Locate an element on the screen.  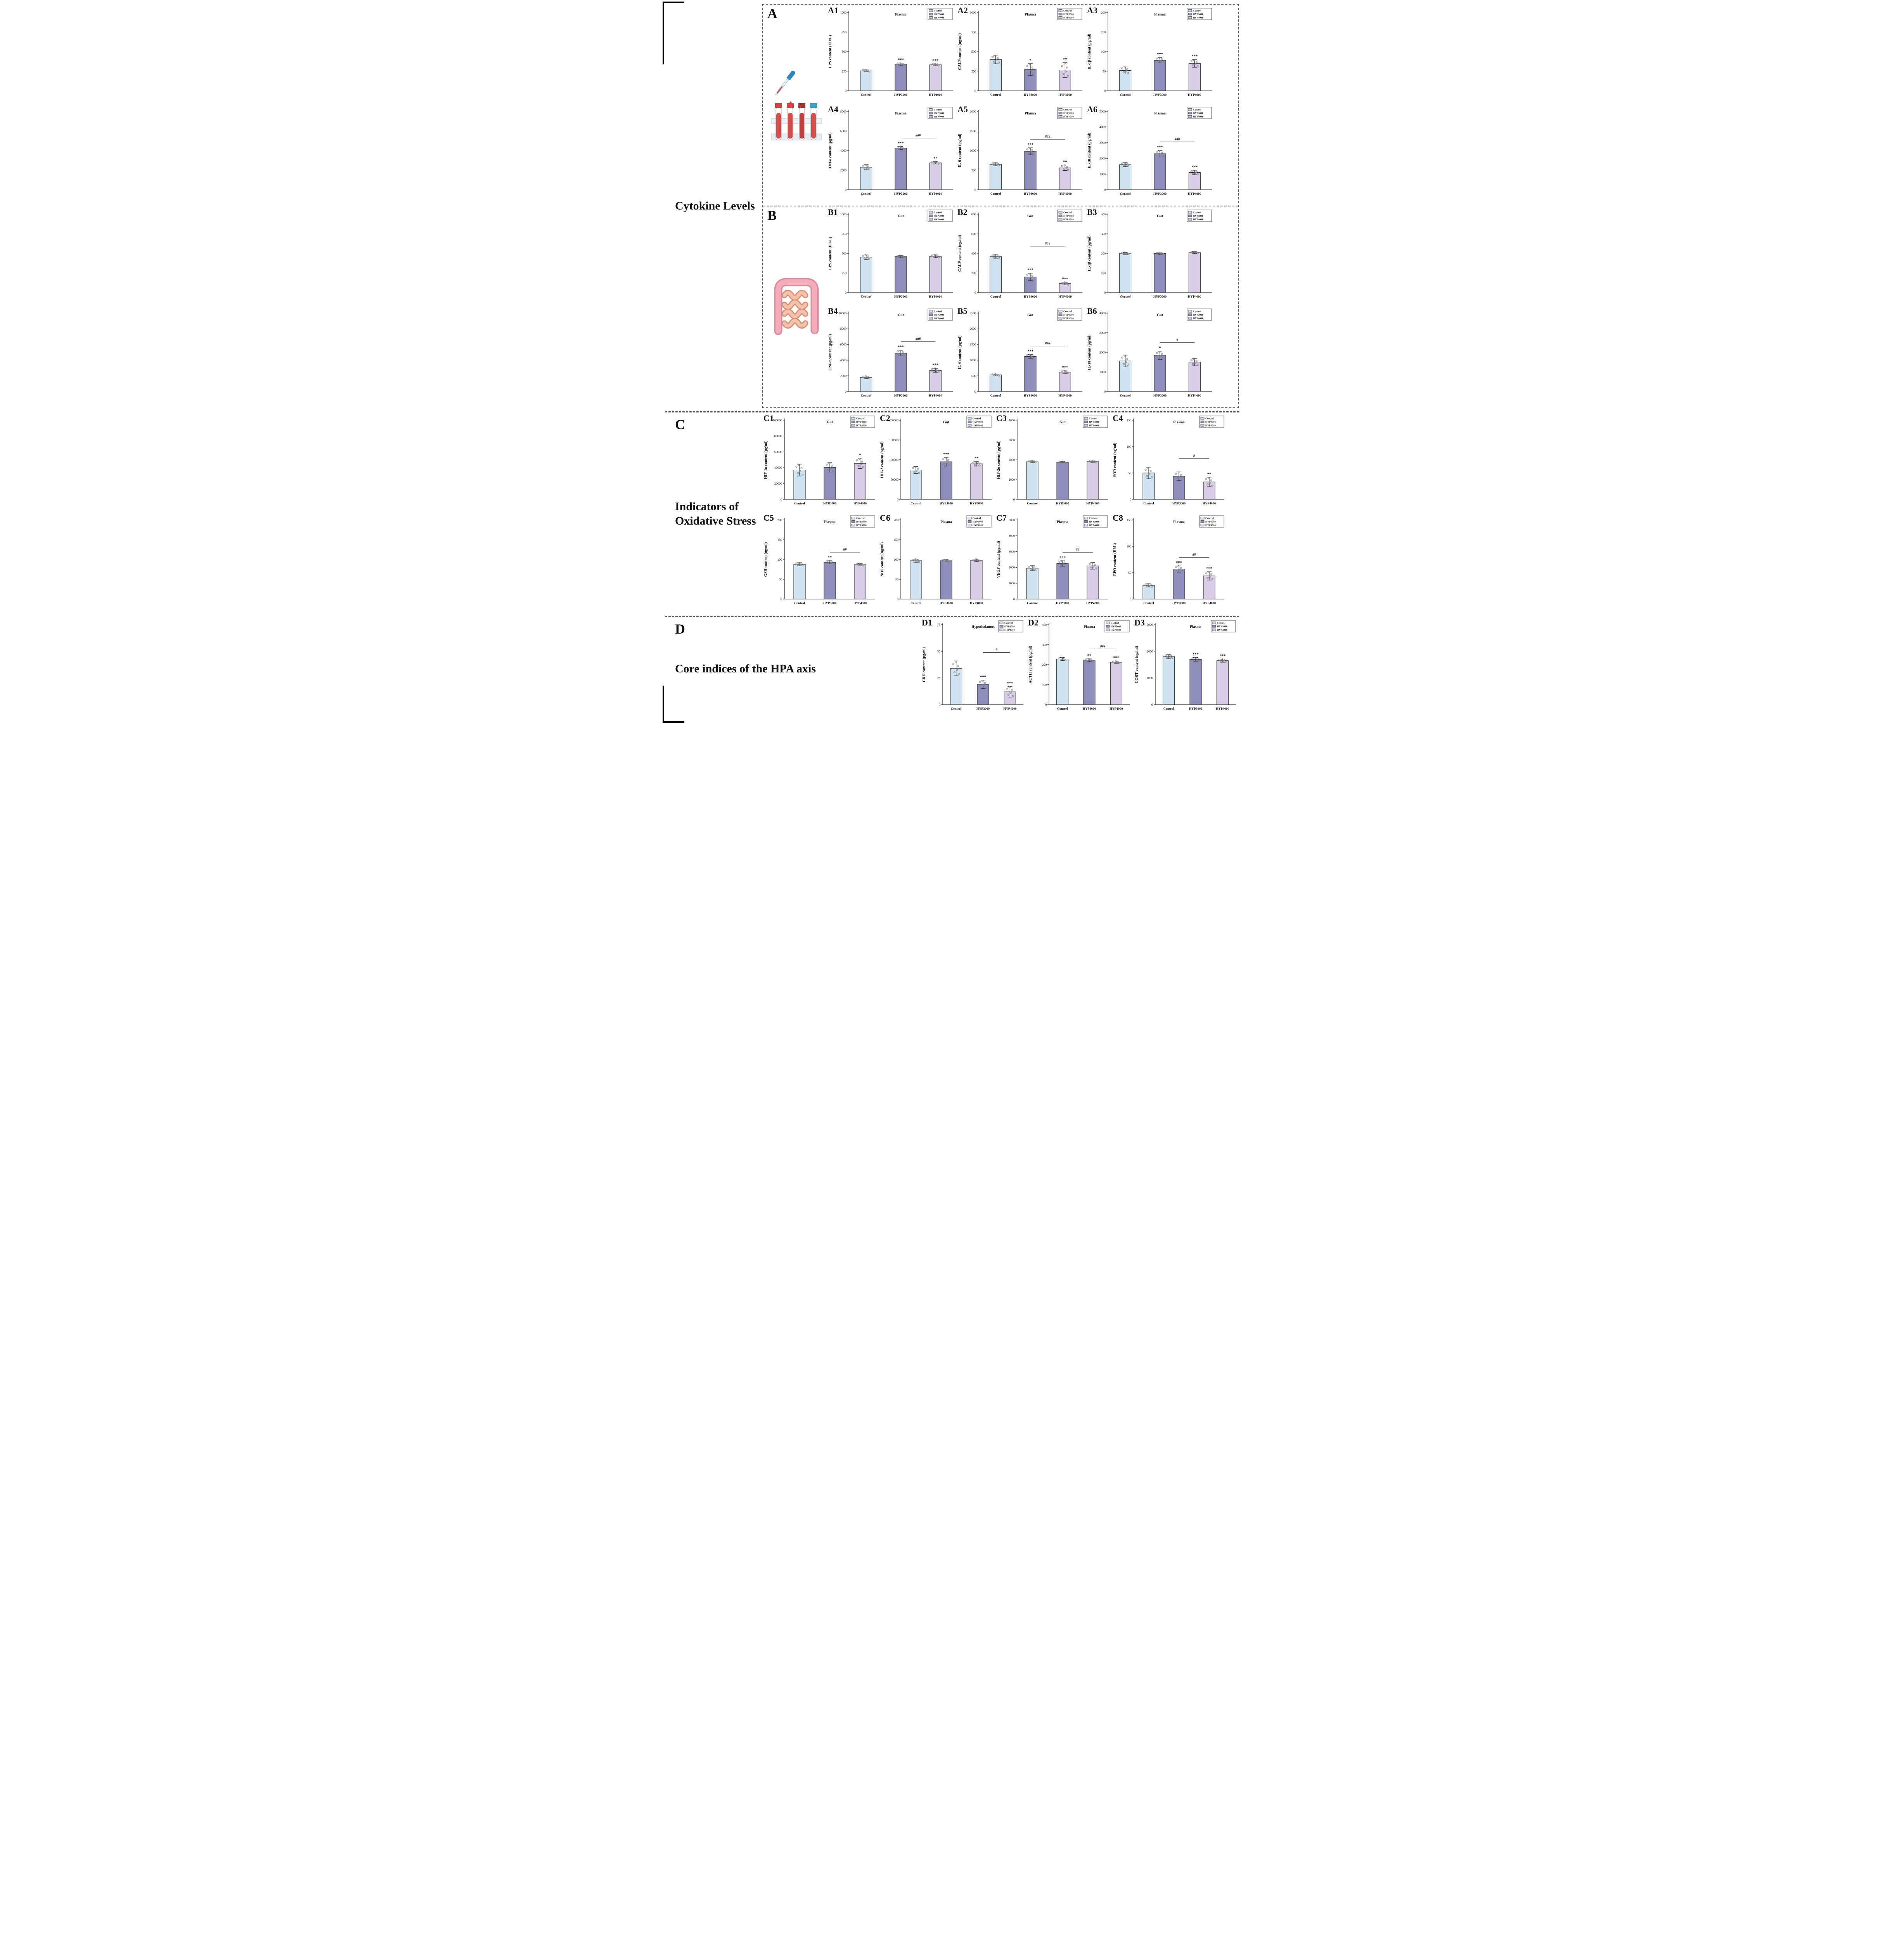
svg-text: 400 is located at coordinates (973, 253).